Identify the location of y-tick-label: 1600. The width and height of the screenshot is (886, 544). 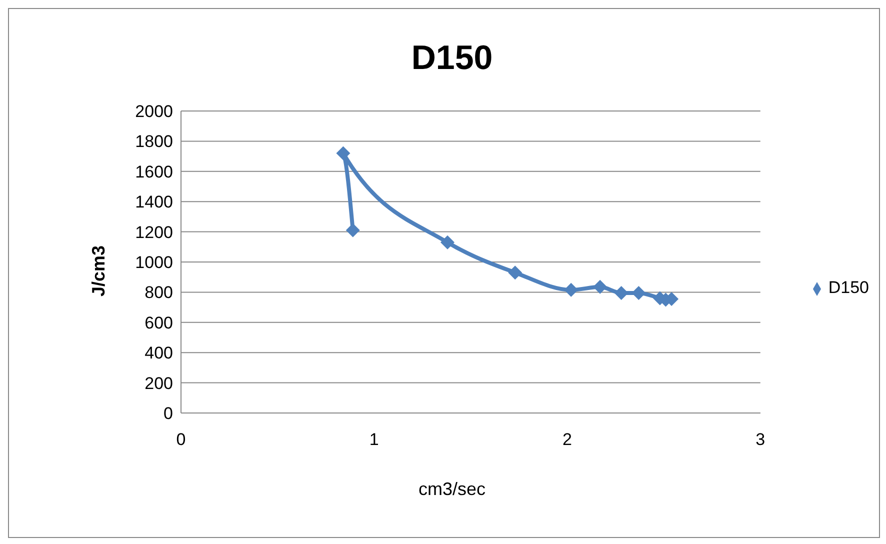
(154, 172).